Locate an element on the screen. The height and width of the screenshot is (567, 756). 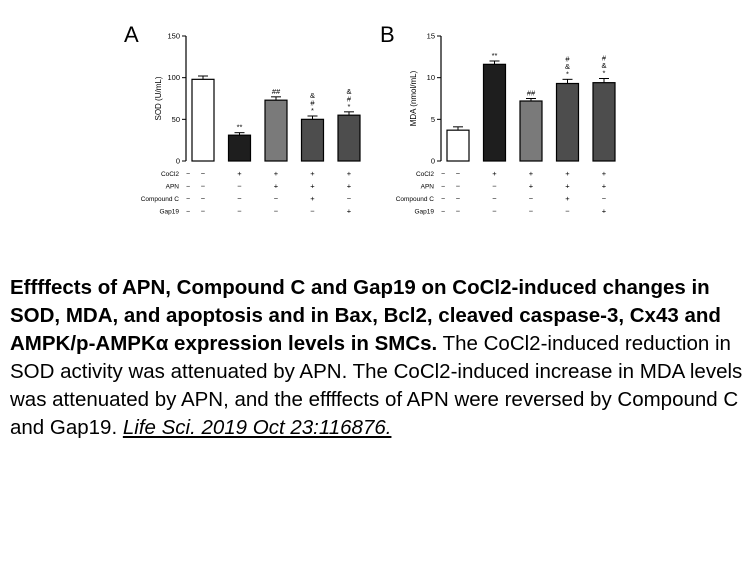
y-tick-label: 50 is located at coordinates (176, 119).